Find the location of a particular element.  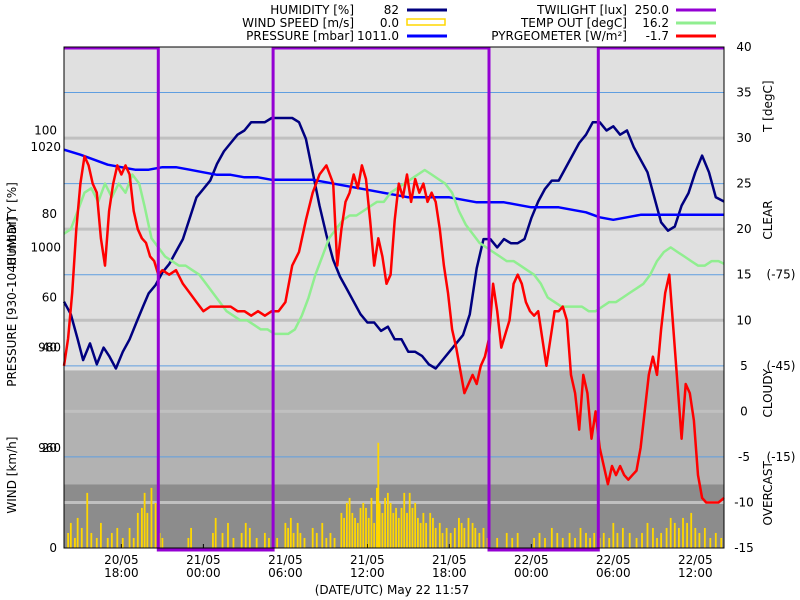

x-tick-time: 18:00 is located at coordinates (121, 573).